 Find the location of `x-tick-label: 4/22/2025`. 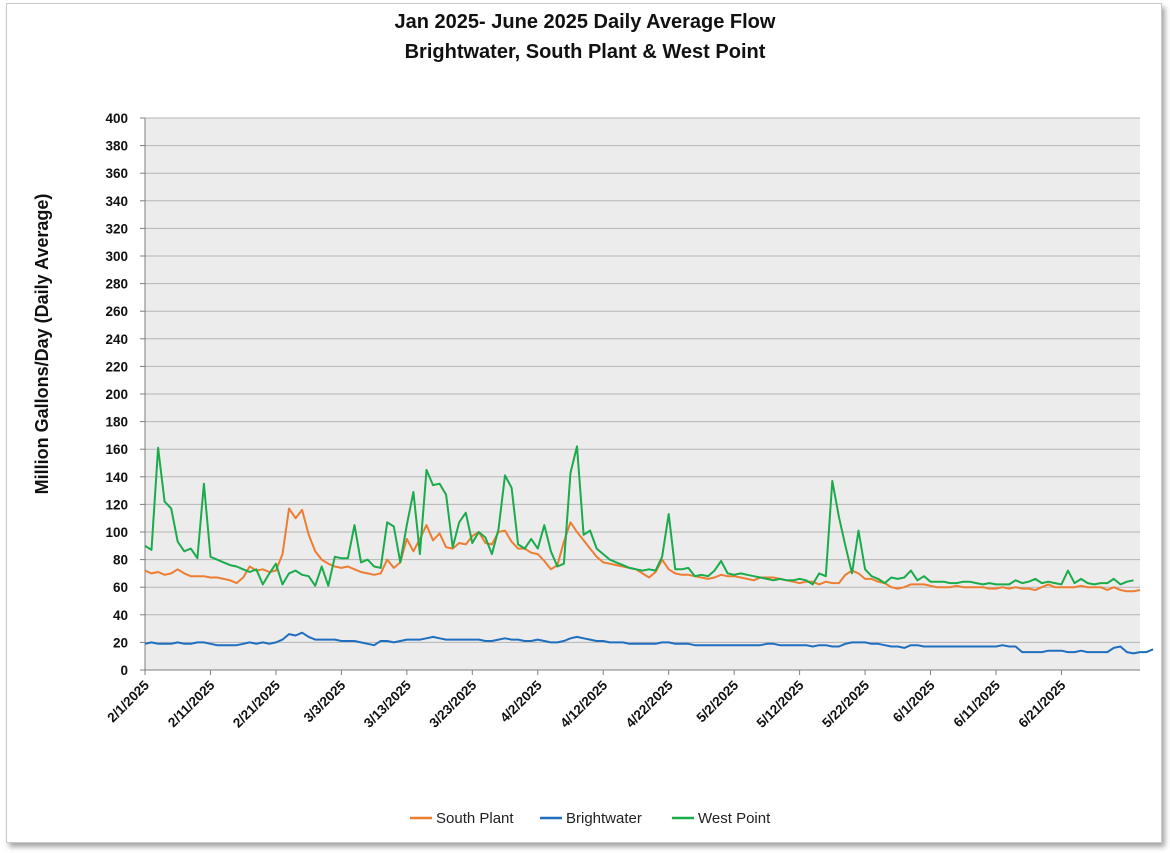

x-tick-label: 4/22/2025 is located at coordinates (649, 703).